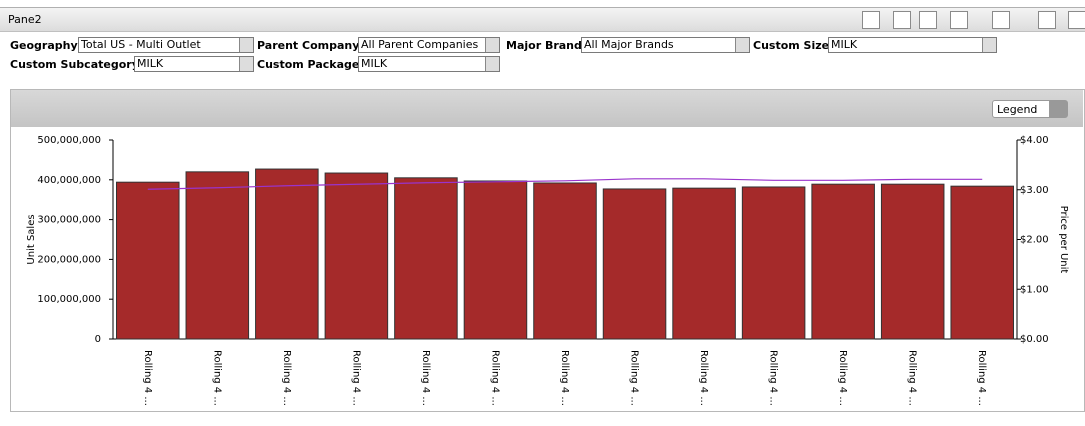  Describe the element at coordinates (69, 220) in the screenshot. I see `y-tick-label: 300,000,000` at that location.